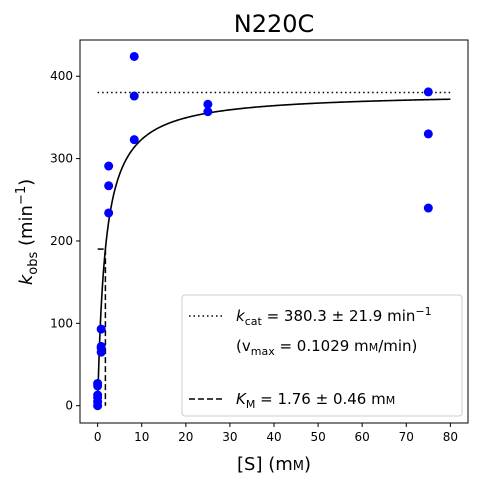  I want to click on x-axis-ticks: 0 10 20 30 40 50 60 70 80, so click(276, 433).